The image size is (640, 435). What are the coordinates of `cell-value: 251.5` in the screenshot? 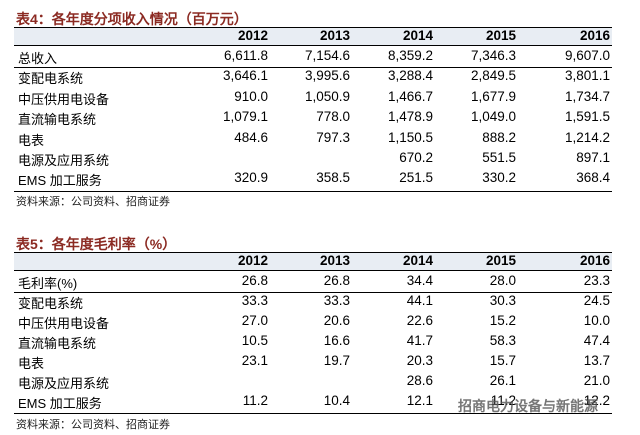 It's located at (416, 178).